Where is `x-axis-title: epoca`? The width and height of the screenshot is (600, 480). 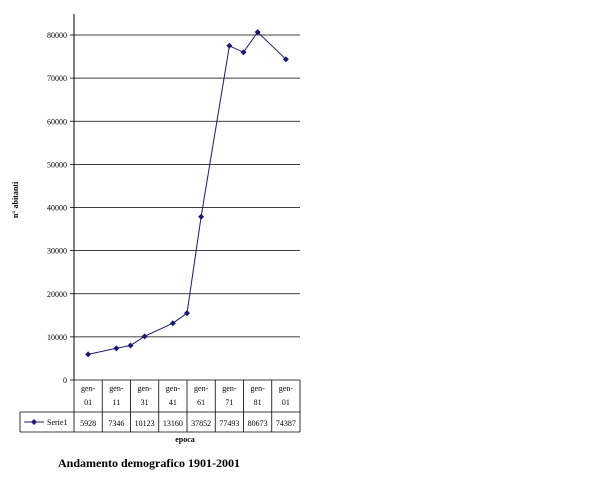
x-axis-title: epoca is located at coordinates (185, 439).